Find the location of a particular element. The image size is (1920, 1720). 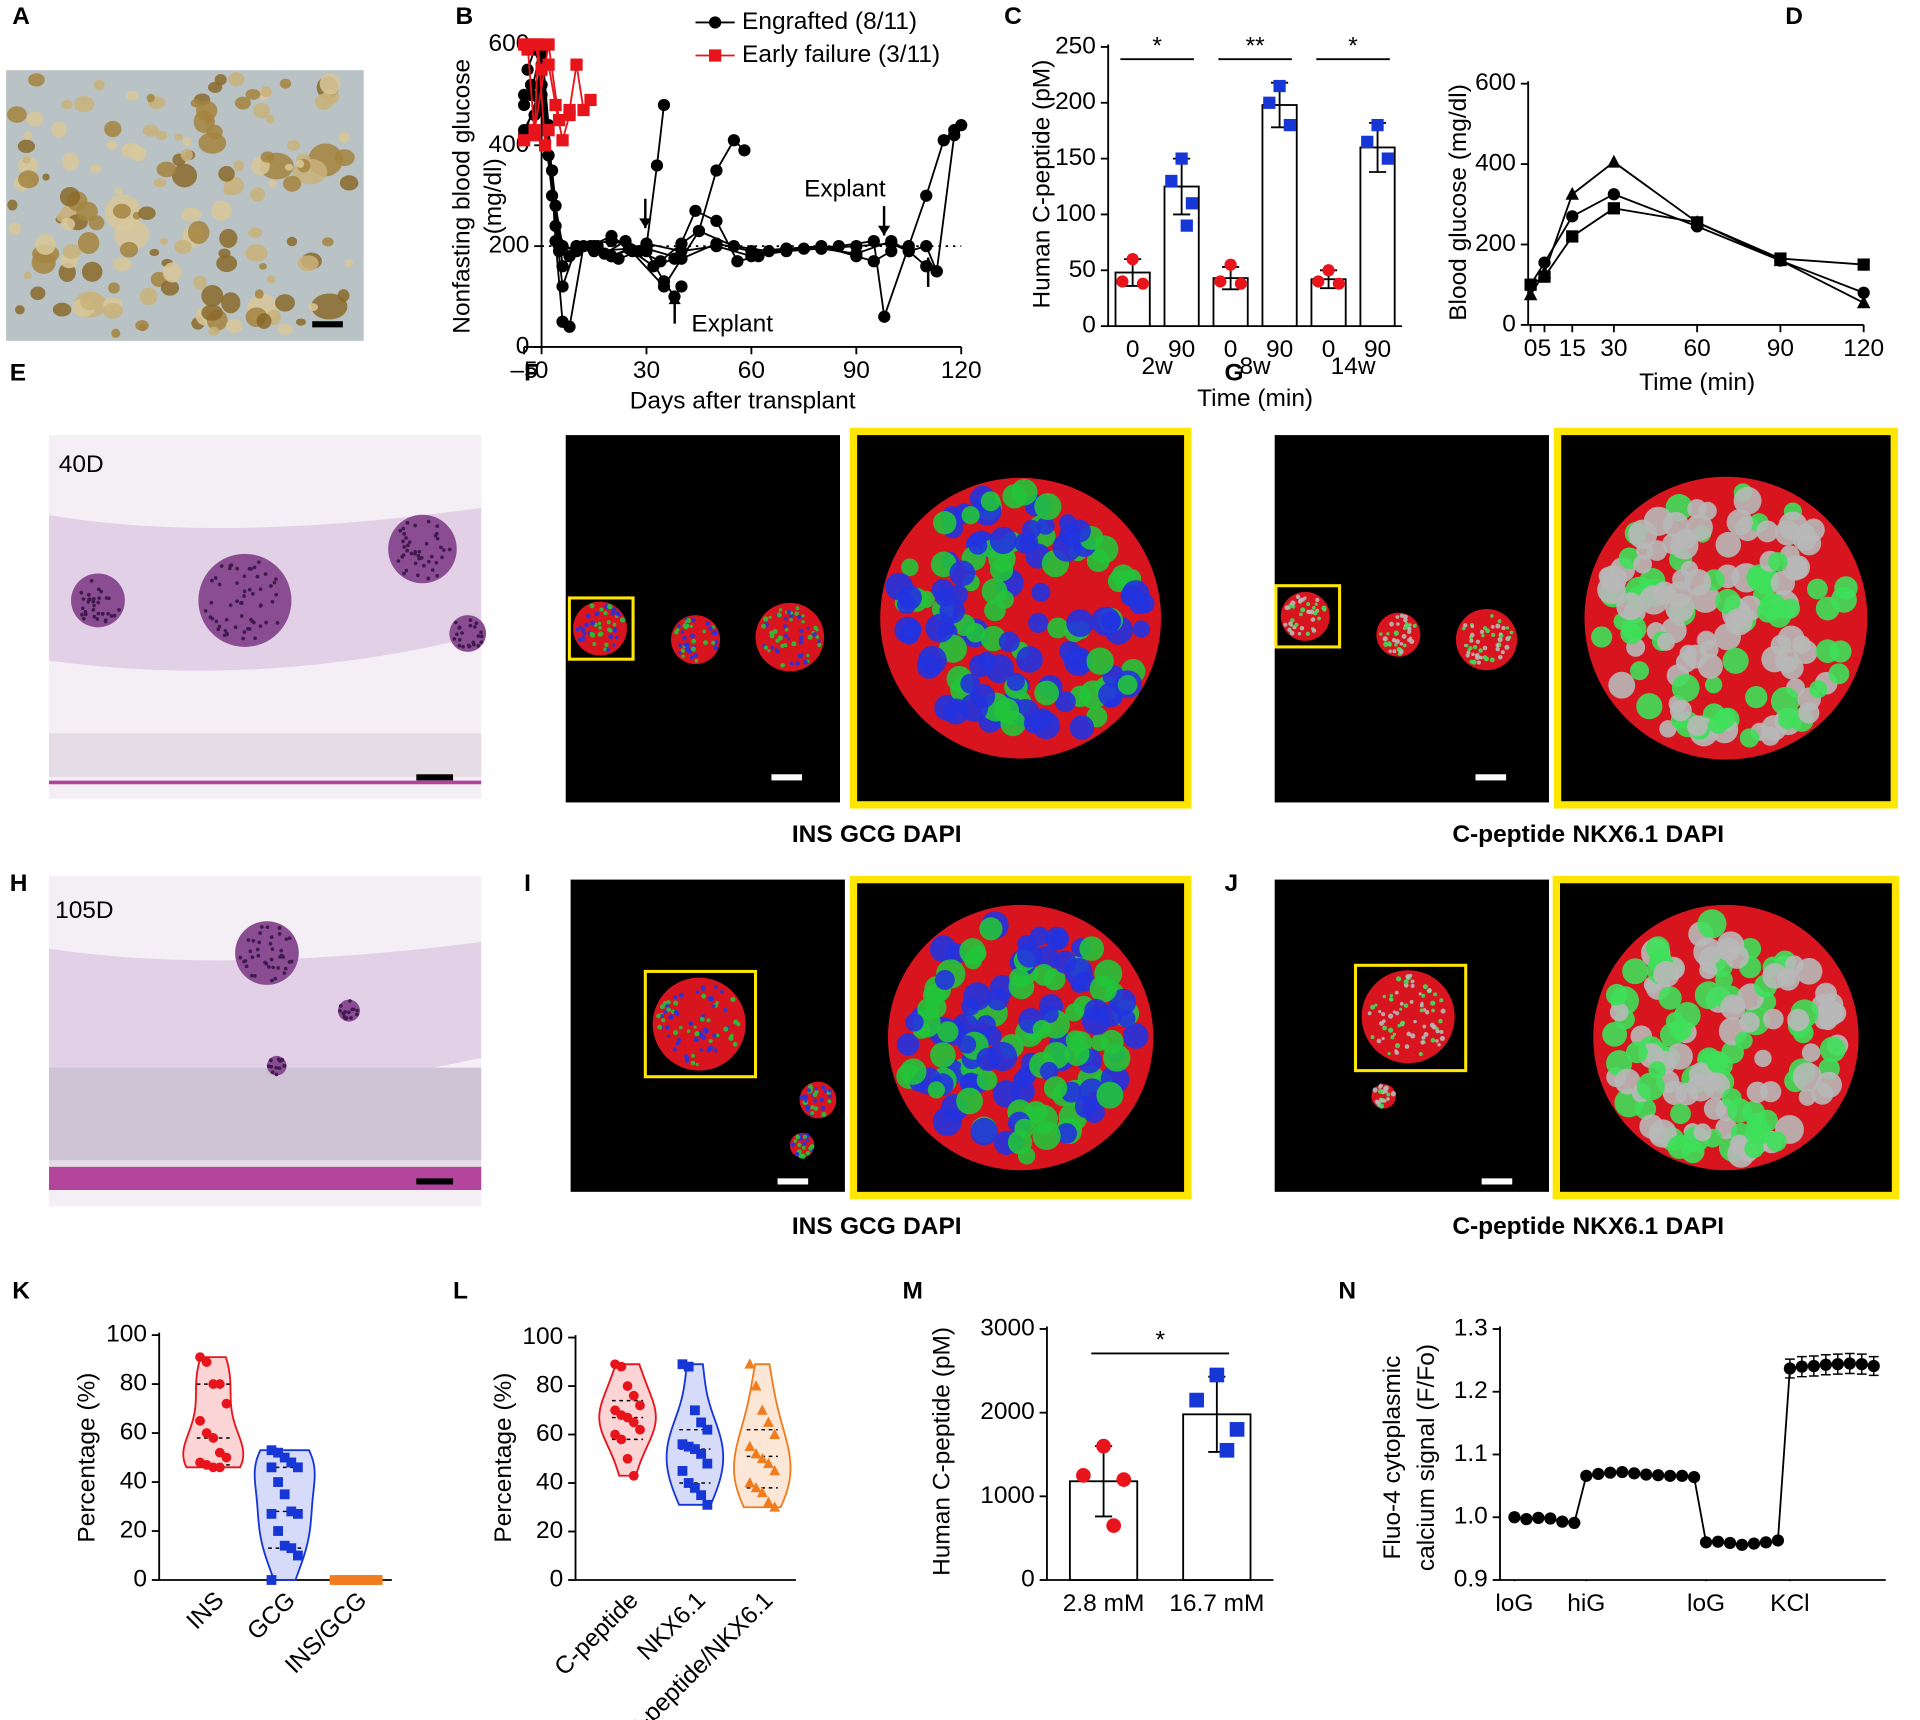

y-tick-label: 100 is located at coordinates (1075, 213).